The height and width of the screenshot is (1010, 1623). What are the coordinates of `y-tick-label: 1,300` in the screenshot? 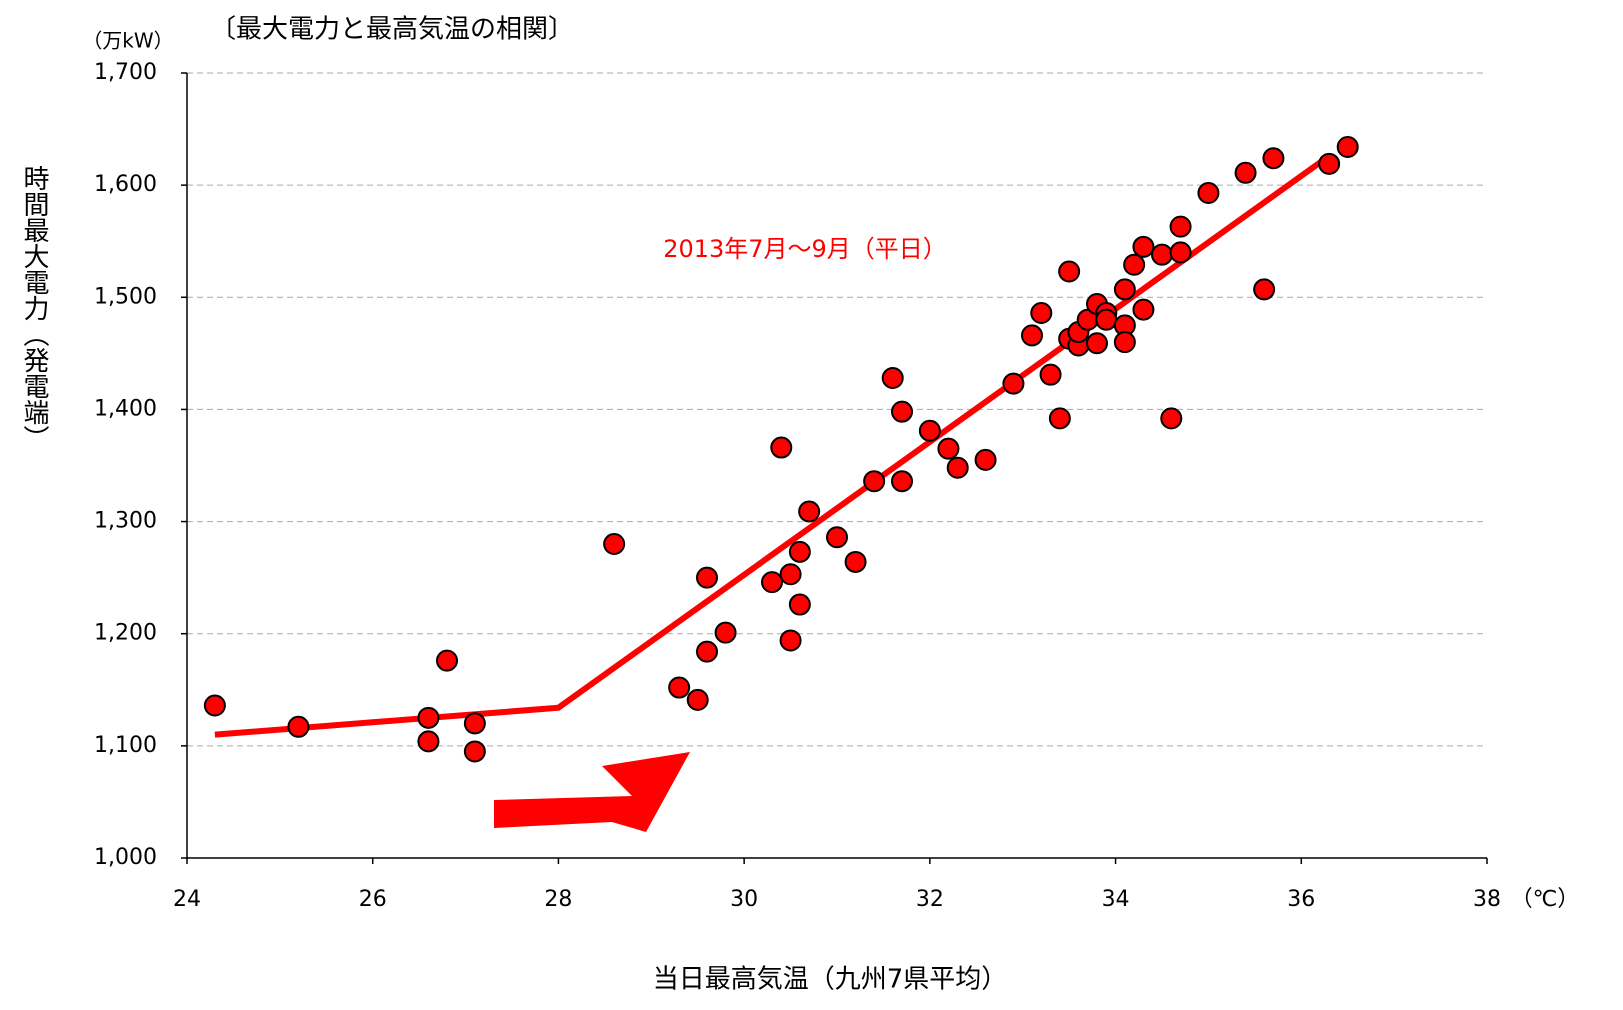 It's located at (125, 521).